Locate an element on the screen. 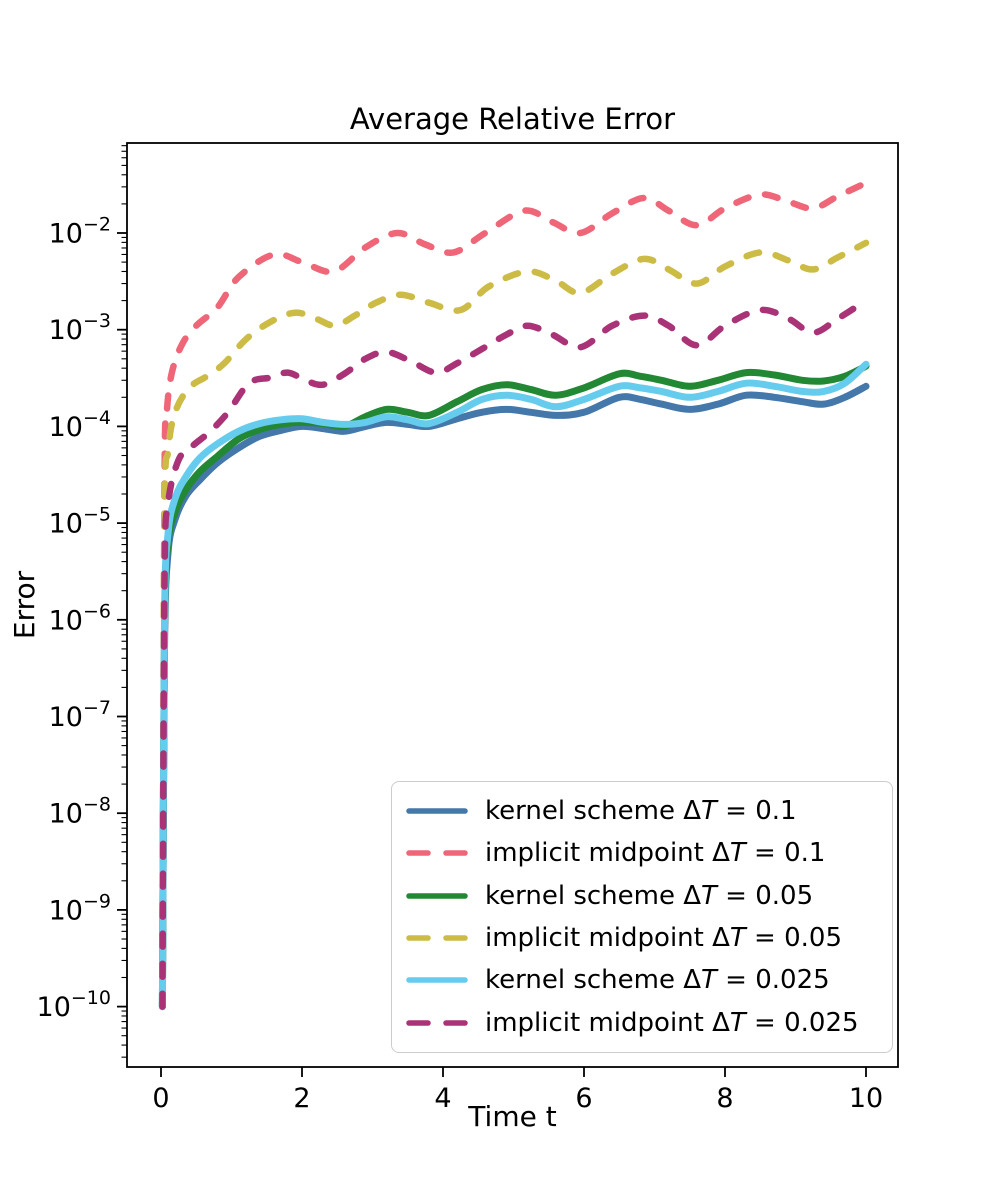 The image size is (999, 1199). x-axis-label: Time t is located at coordinates (512, 1116).